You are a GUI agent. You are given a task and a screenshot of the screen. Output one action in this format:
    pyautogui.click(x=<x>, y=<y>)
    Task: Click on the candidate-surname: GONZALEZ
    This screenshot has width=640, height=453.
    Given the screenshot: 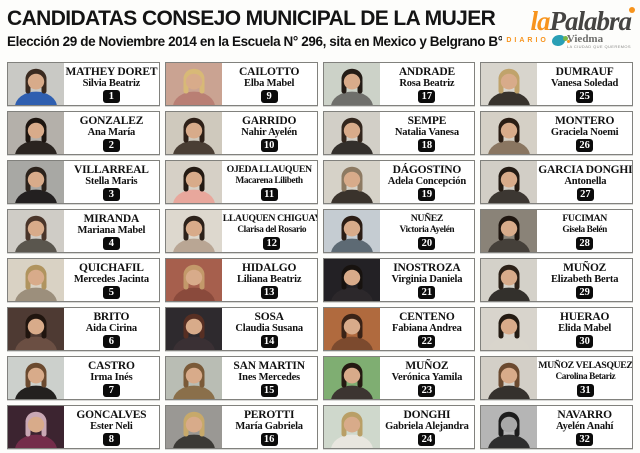 What is the action you would take?
    pyautogui.click(x=111, y=120)
    